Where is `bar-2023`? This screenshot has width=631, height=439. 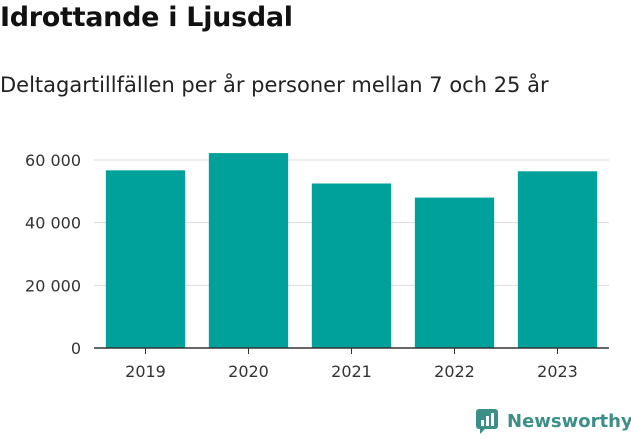 bar-2023 is located at coordinates (557, 259).